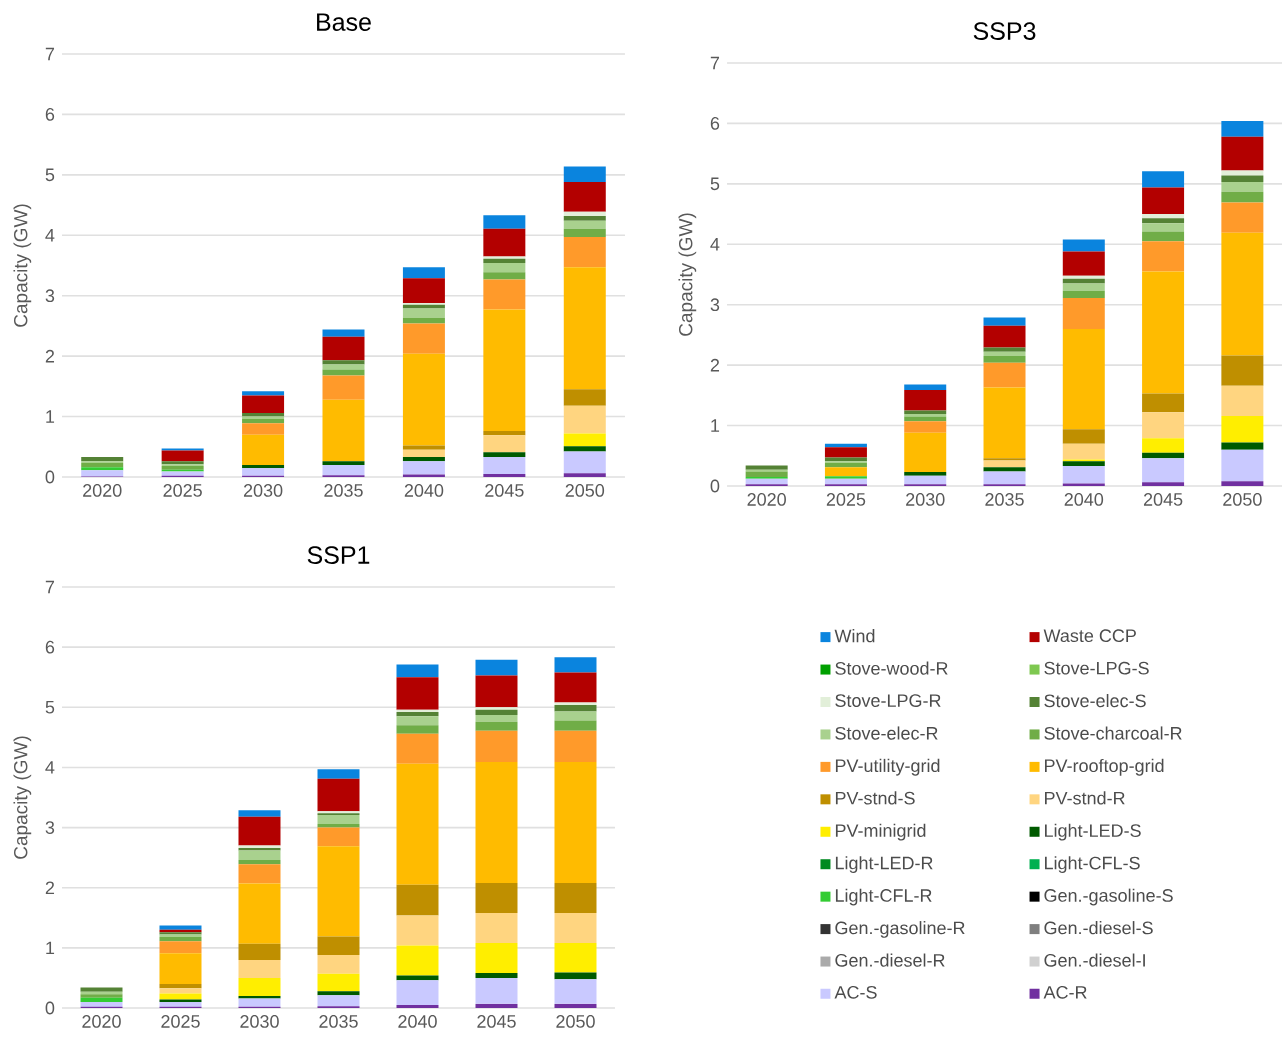 Image resolution: width=1284 pixels, height=1044 pixels. I want to click on legend-label: Light-LED-R, so click(884, 864).